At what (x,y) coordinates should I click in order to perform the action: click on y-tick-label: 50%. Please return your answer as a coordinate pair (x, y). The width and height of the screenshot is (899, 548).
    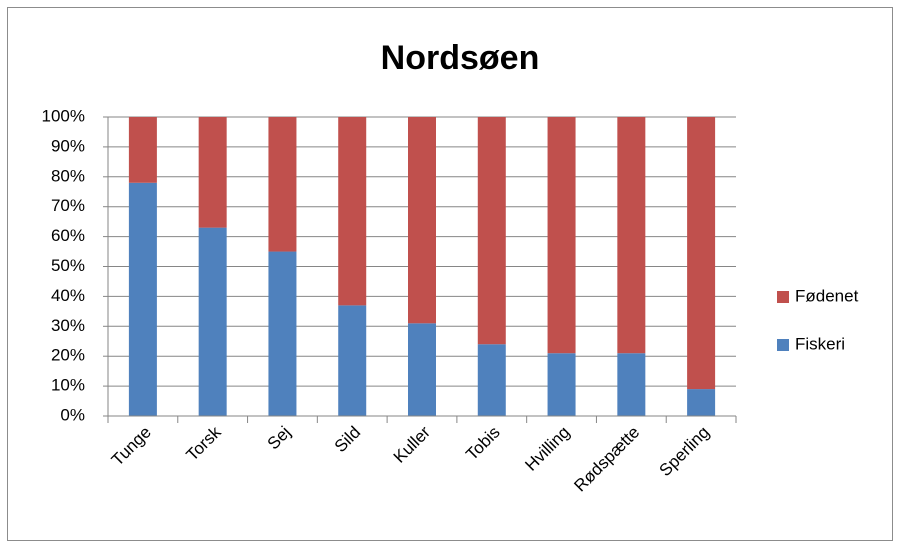
    Looking at the image, I should click on (68, 265).